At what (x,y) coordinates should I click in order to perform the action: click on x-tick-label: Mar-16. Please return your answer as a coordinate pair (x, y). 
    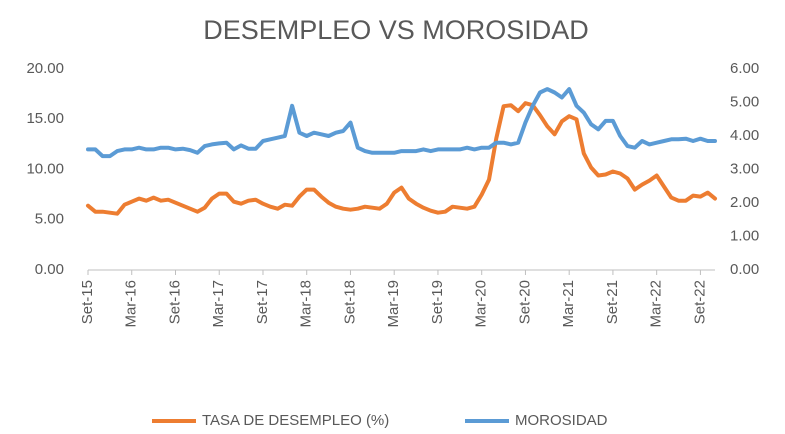
    Looking at the image, I should click on (131, 304).